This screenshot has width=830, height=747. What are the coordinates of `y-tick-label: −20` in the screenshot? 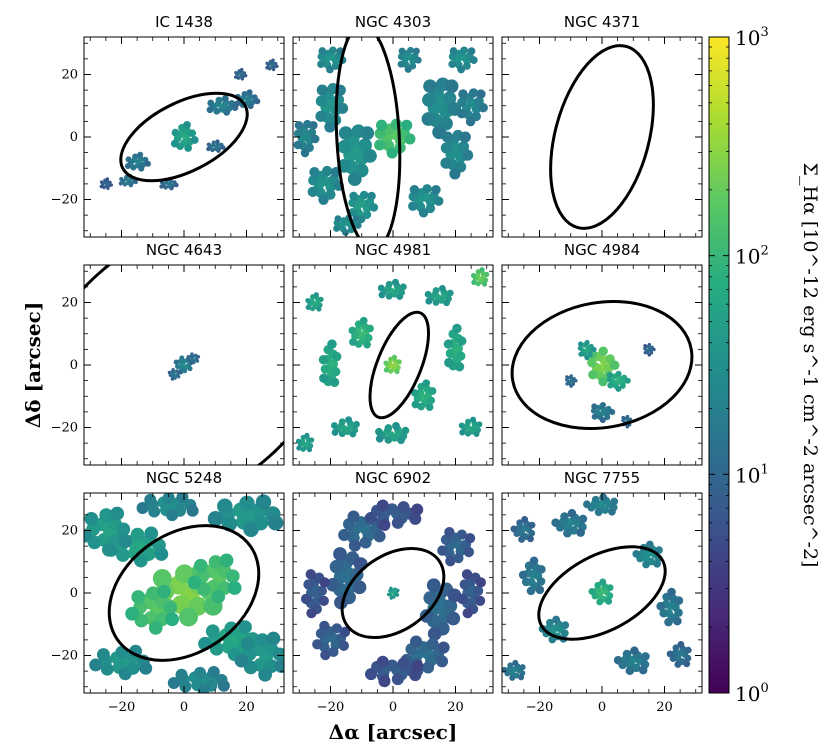 It's located at (64, 200).